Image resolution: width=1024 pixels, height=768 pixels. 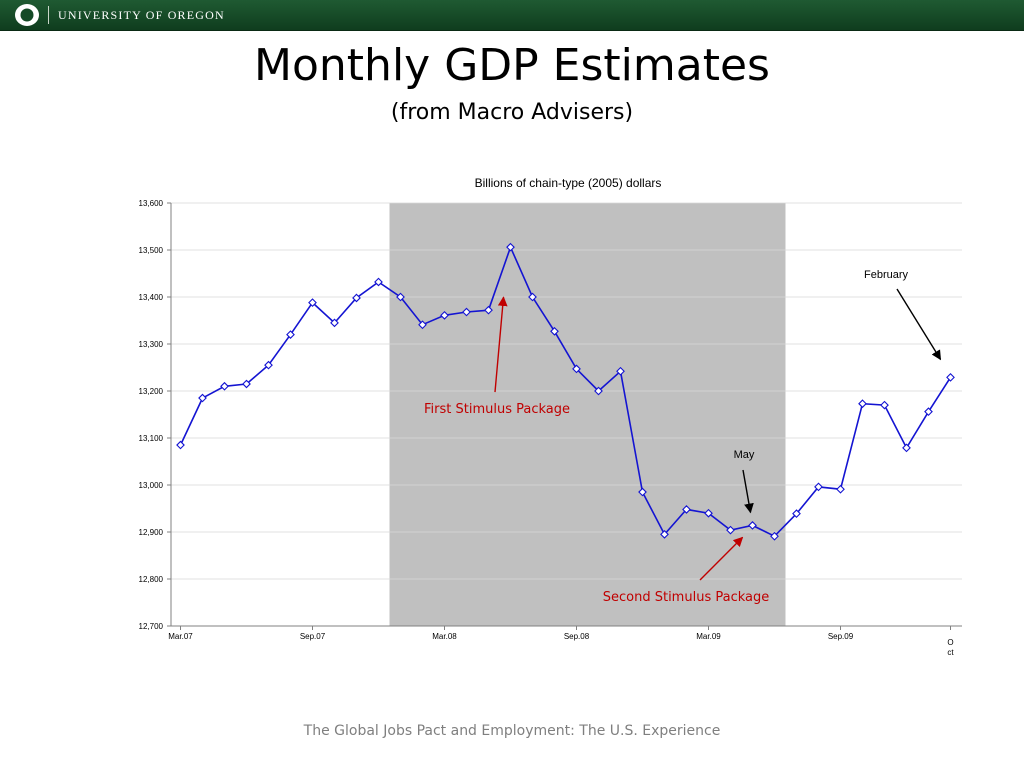 I want to click on slide-title: Monthly GDP Estimates, so click(x=512, y=65).